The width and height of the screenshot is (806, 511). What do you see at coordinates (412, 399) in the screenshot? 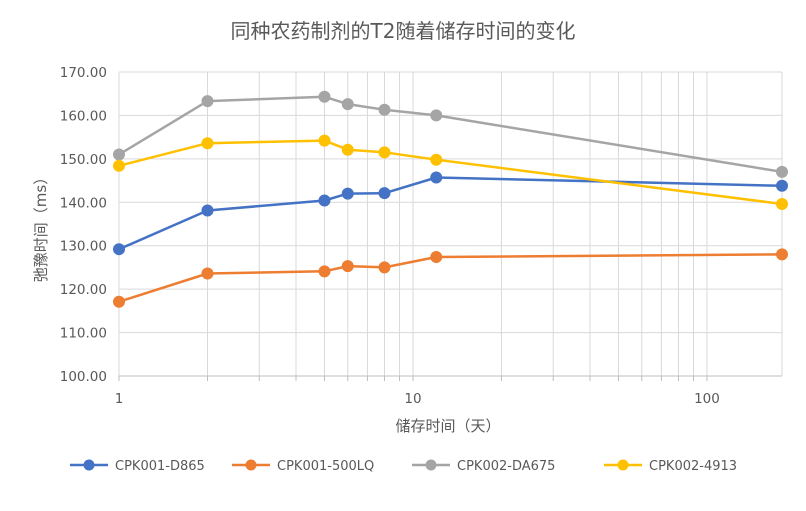
I see `x-tick-label: 10` at bounding box center [412, 399].